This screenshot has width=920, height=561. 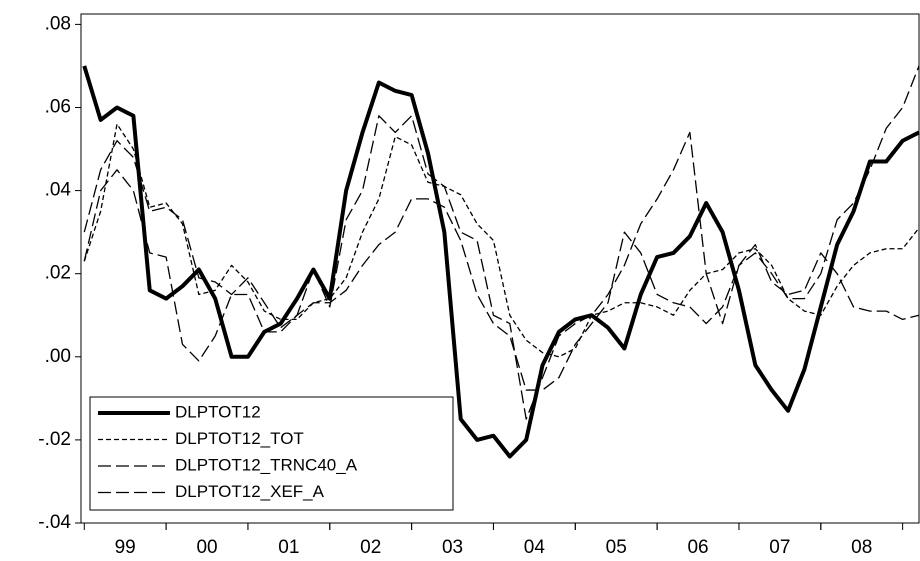 I want to click on x-tick-label: 00, so click(x=206, y=547).